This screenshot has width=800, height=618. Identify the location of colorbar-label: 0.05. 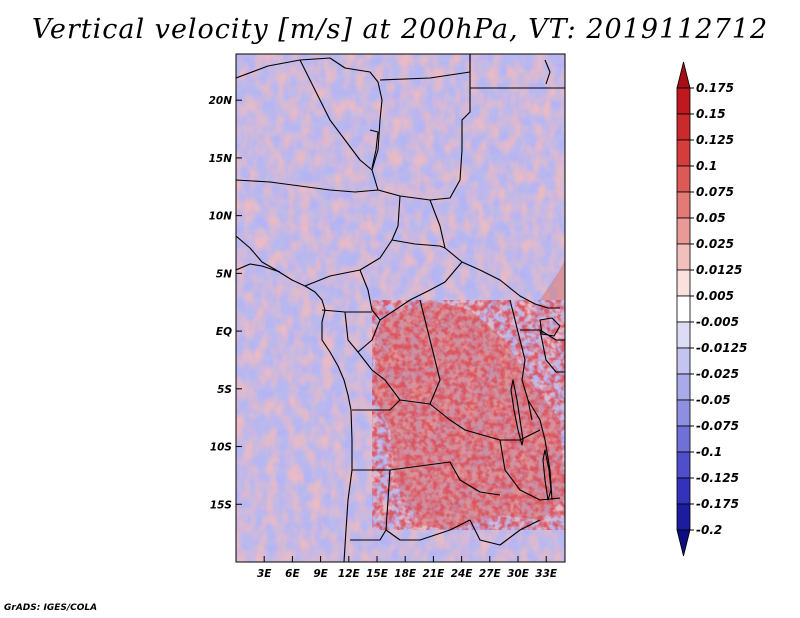
(711, 218).